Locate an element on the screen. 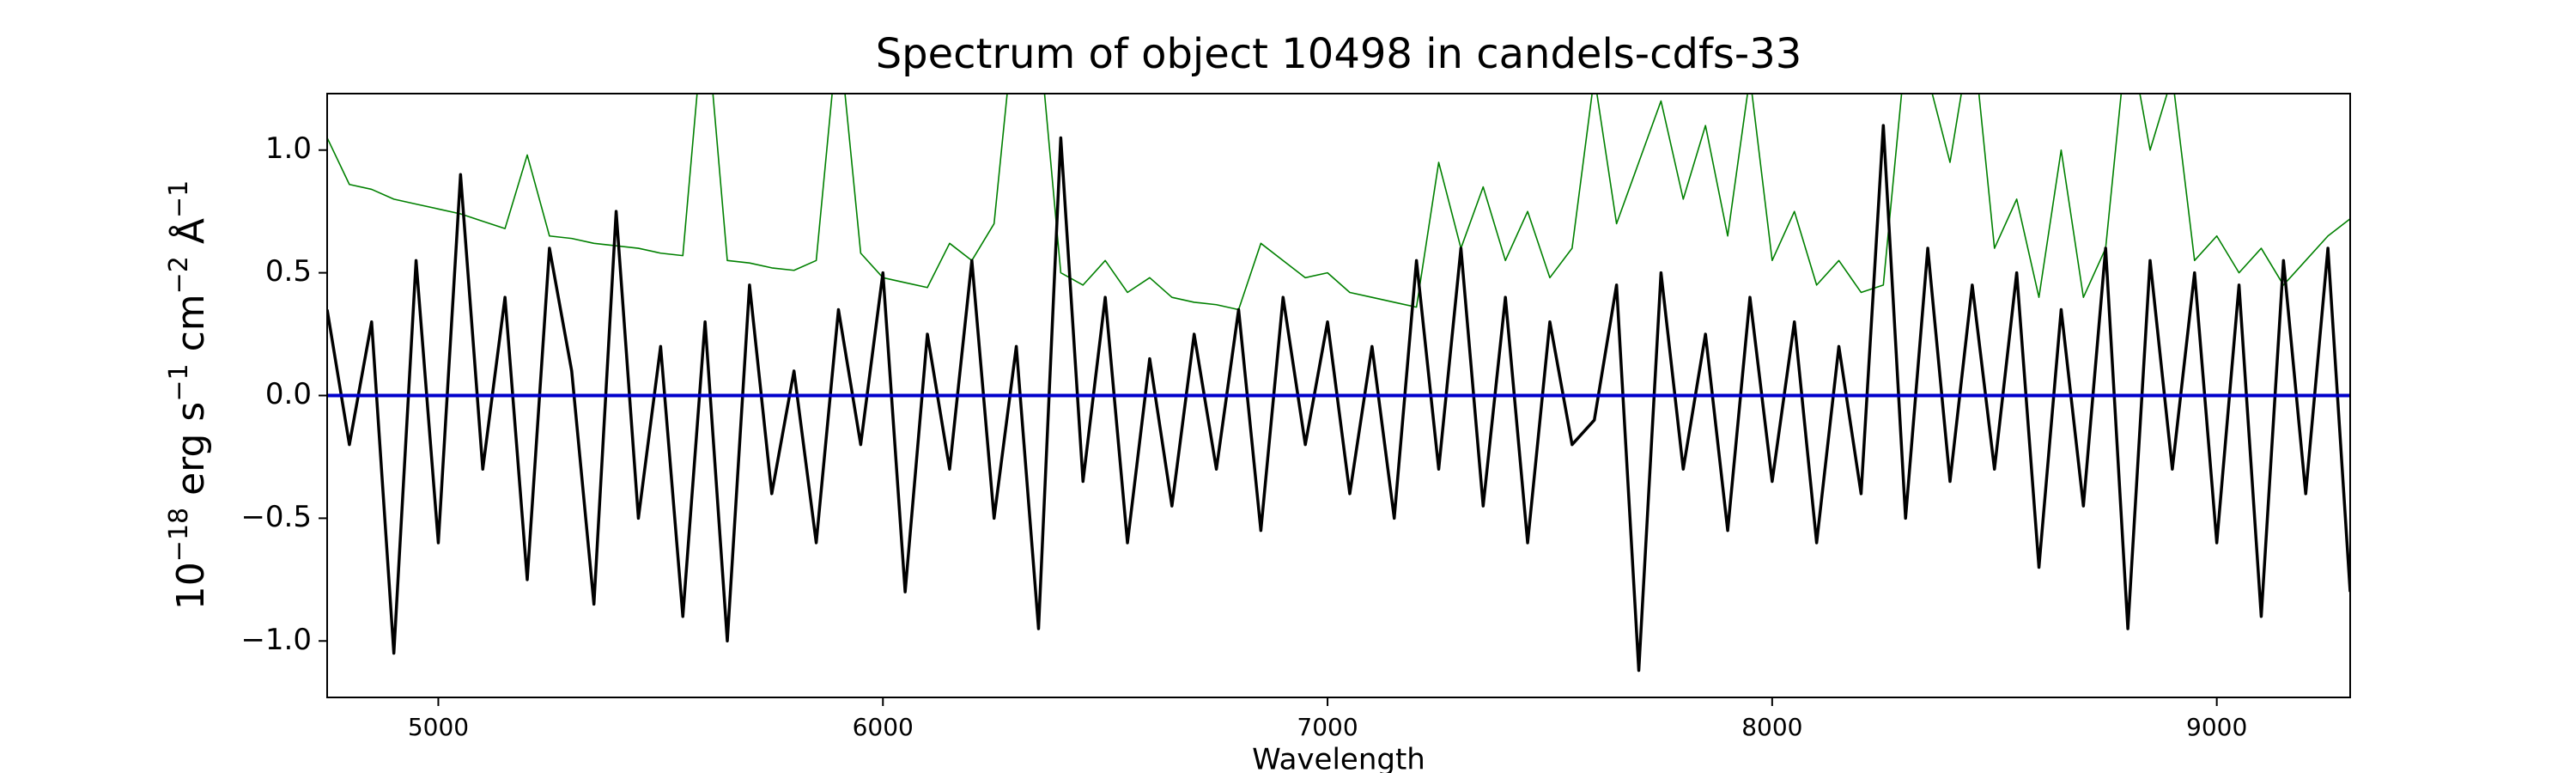 Image resolution: width=2576 pixels, height=773 pixels. y-tick-label: −0.5 is located at coordinates (276, 517).